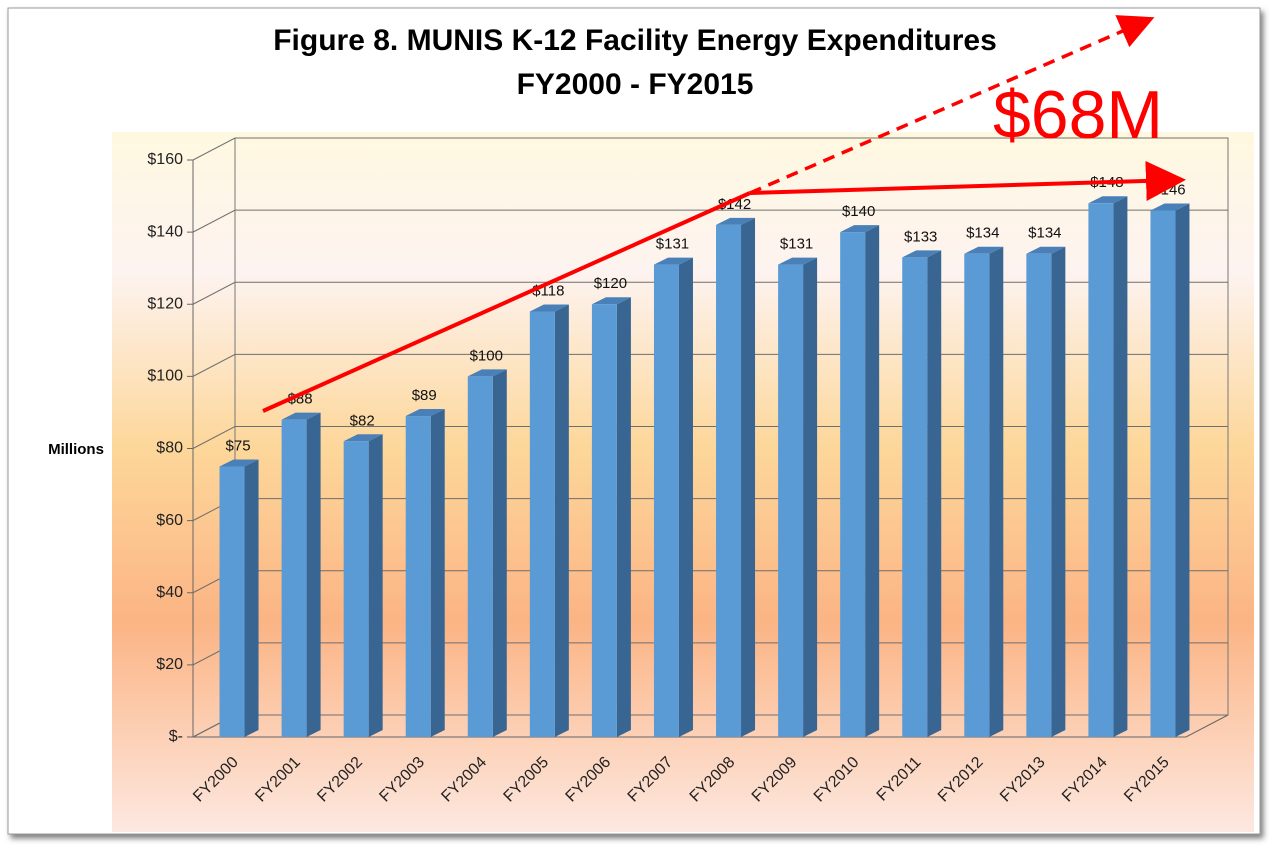 This screenshot has width=1270, height=853. What do you see at coordinates (610, 283) in the screenshot?
I see `data-label: $120` at bounding box center [610, 283].